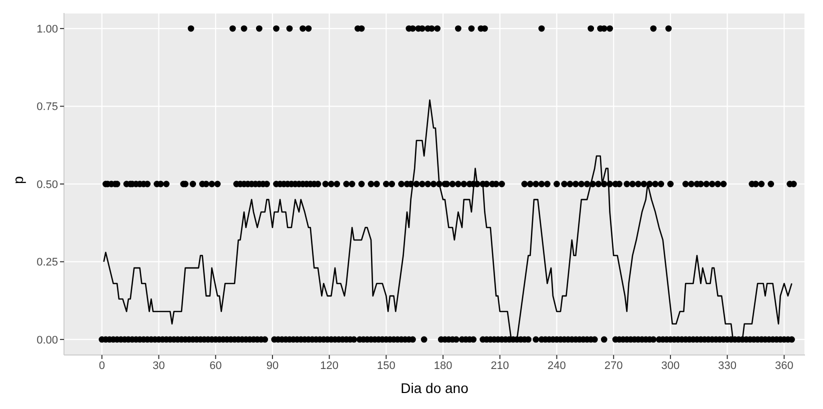 The image size is (823, 409). Describe the element at coordinates (613, 366) in the screenshot. I see `x-tick-label: 270` at that location.